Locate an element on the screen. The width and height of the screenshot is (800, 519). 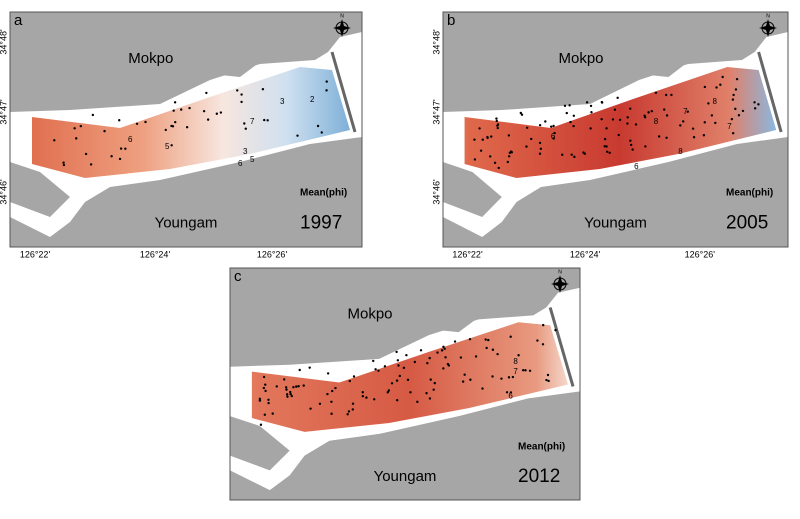
compass: N is located at coordinates (768, 25).